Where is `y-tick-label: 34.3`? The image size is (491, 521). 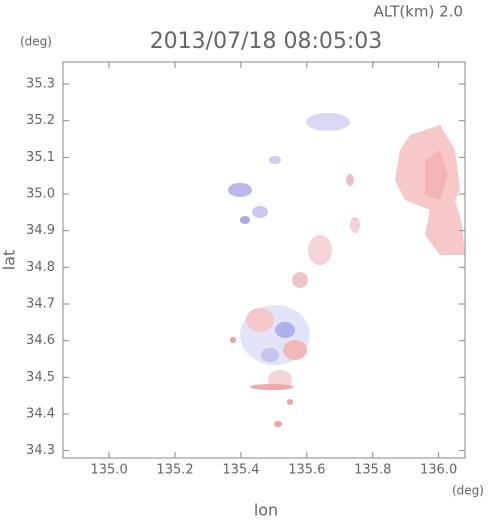 y-tick-label: 34.3 is located at coordinates (40, 450).